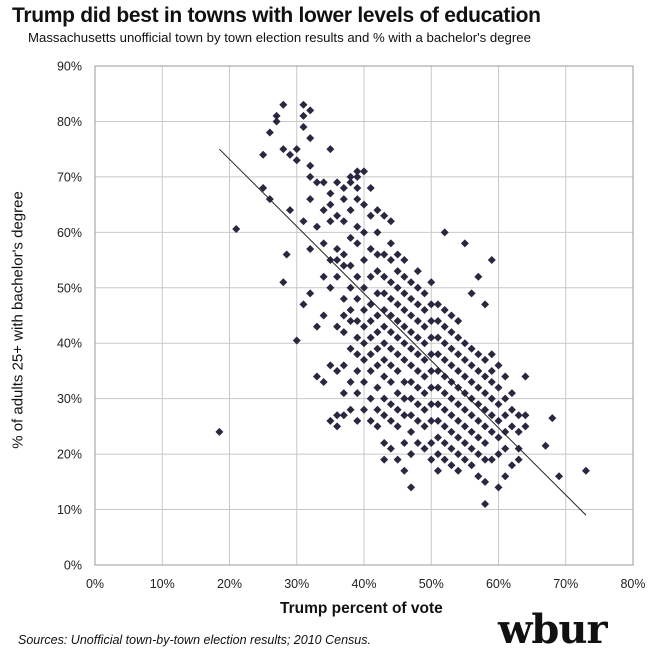 This screenshot has height=668, width=662. What do you see at coordinates (553, 629) in the screenshot?
I see `wbur-logo: wbur` at bounding box center [553, 629].